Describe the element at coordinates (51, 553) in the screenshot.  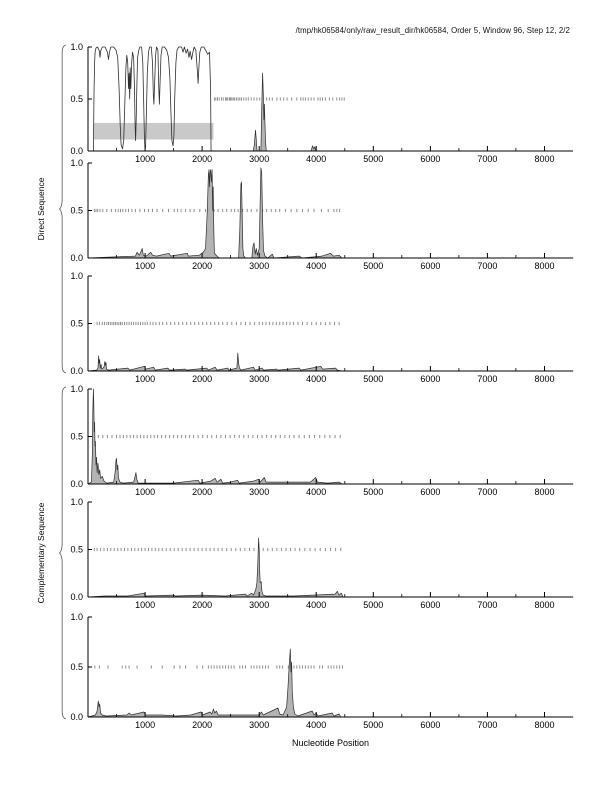
I see `sequence-group-1: Complementary Sequence` at that location.